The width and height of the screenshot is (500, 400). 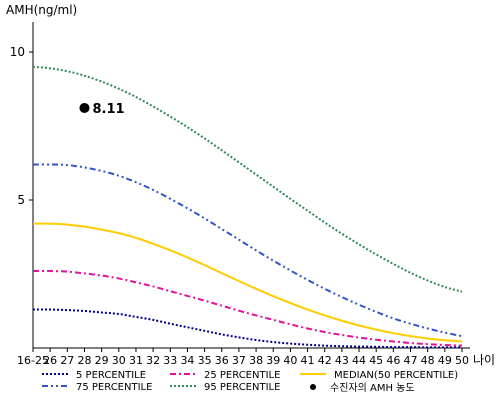 What do you see at coordinates (21, 200) in the screenshot?
I see `y-tick-label: 5` at bounding box center [21, 200].